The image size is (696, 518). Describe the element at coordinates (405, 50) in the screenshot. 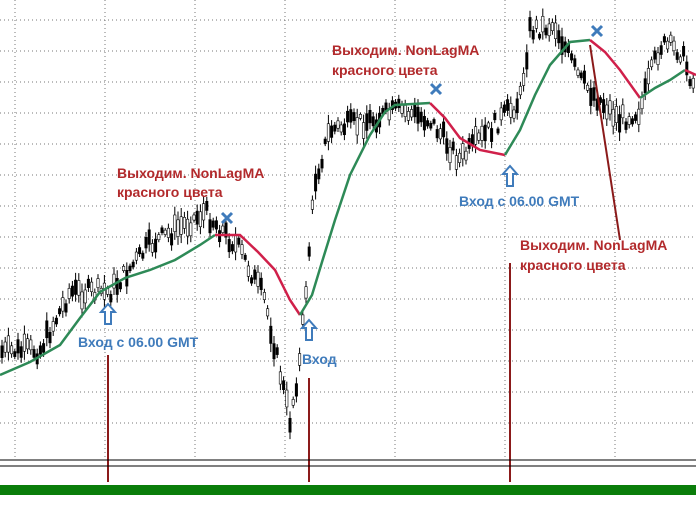

I see `exit-label: Выходим. NonLagMA` at that location.